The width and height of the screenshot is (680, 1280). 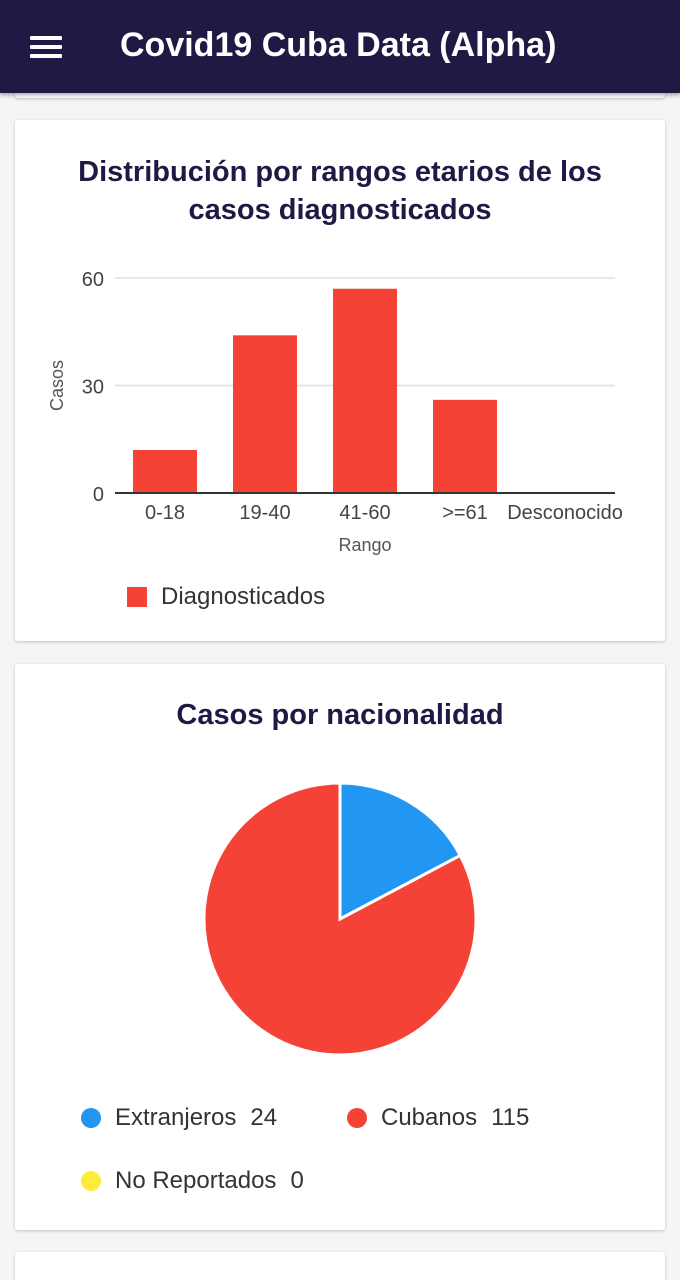 I want to click on pie-slice-extranjeros, so click(x=400, y=851).